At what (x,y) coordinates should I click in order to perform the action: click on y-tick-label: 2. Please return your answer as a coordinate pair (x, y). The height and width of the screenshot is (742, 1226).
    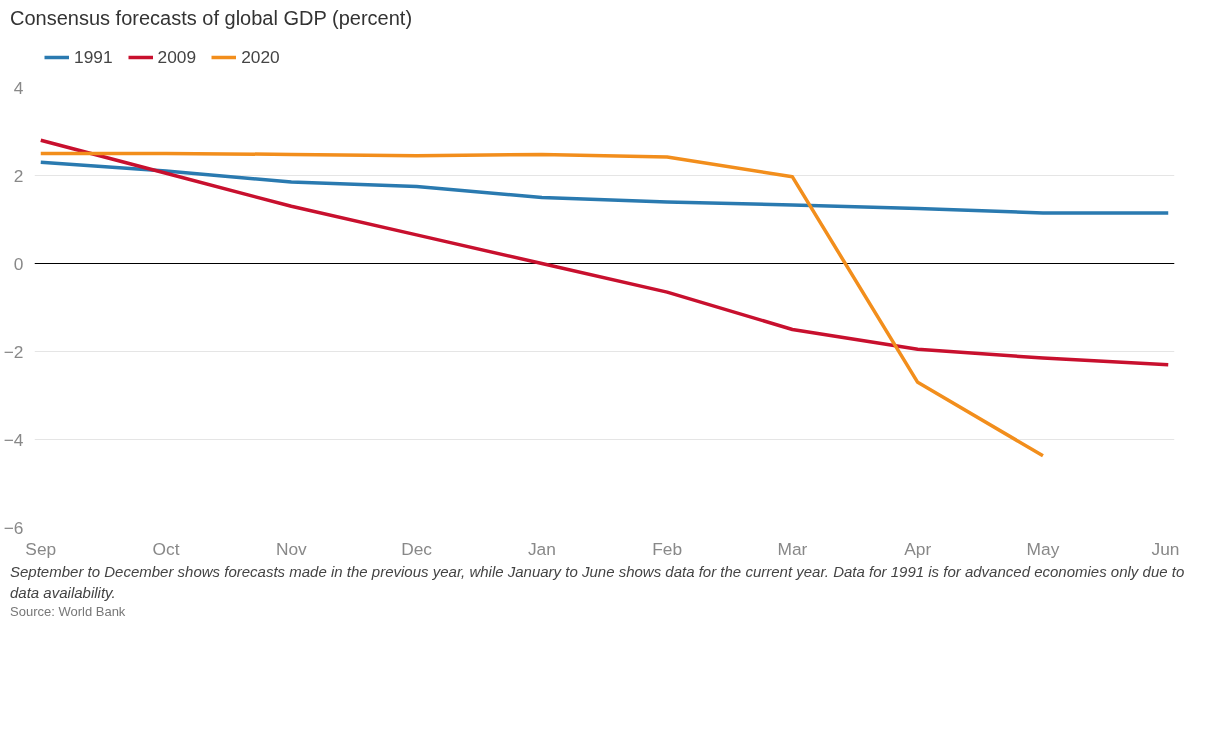
    Looking at the image, I should click on (18, 175).